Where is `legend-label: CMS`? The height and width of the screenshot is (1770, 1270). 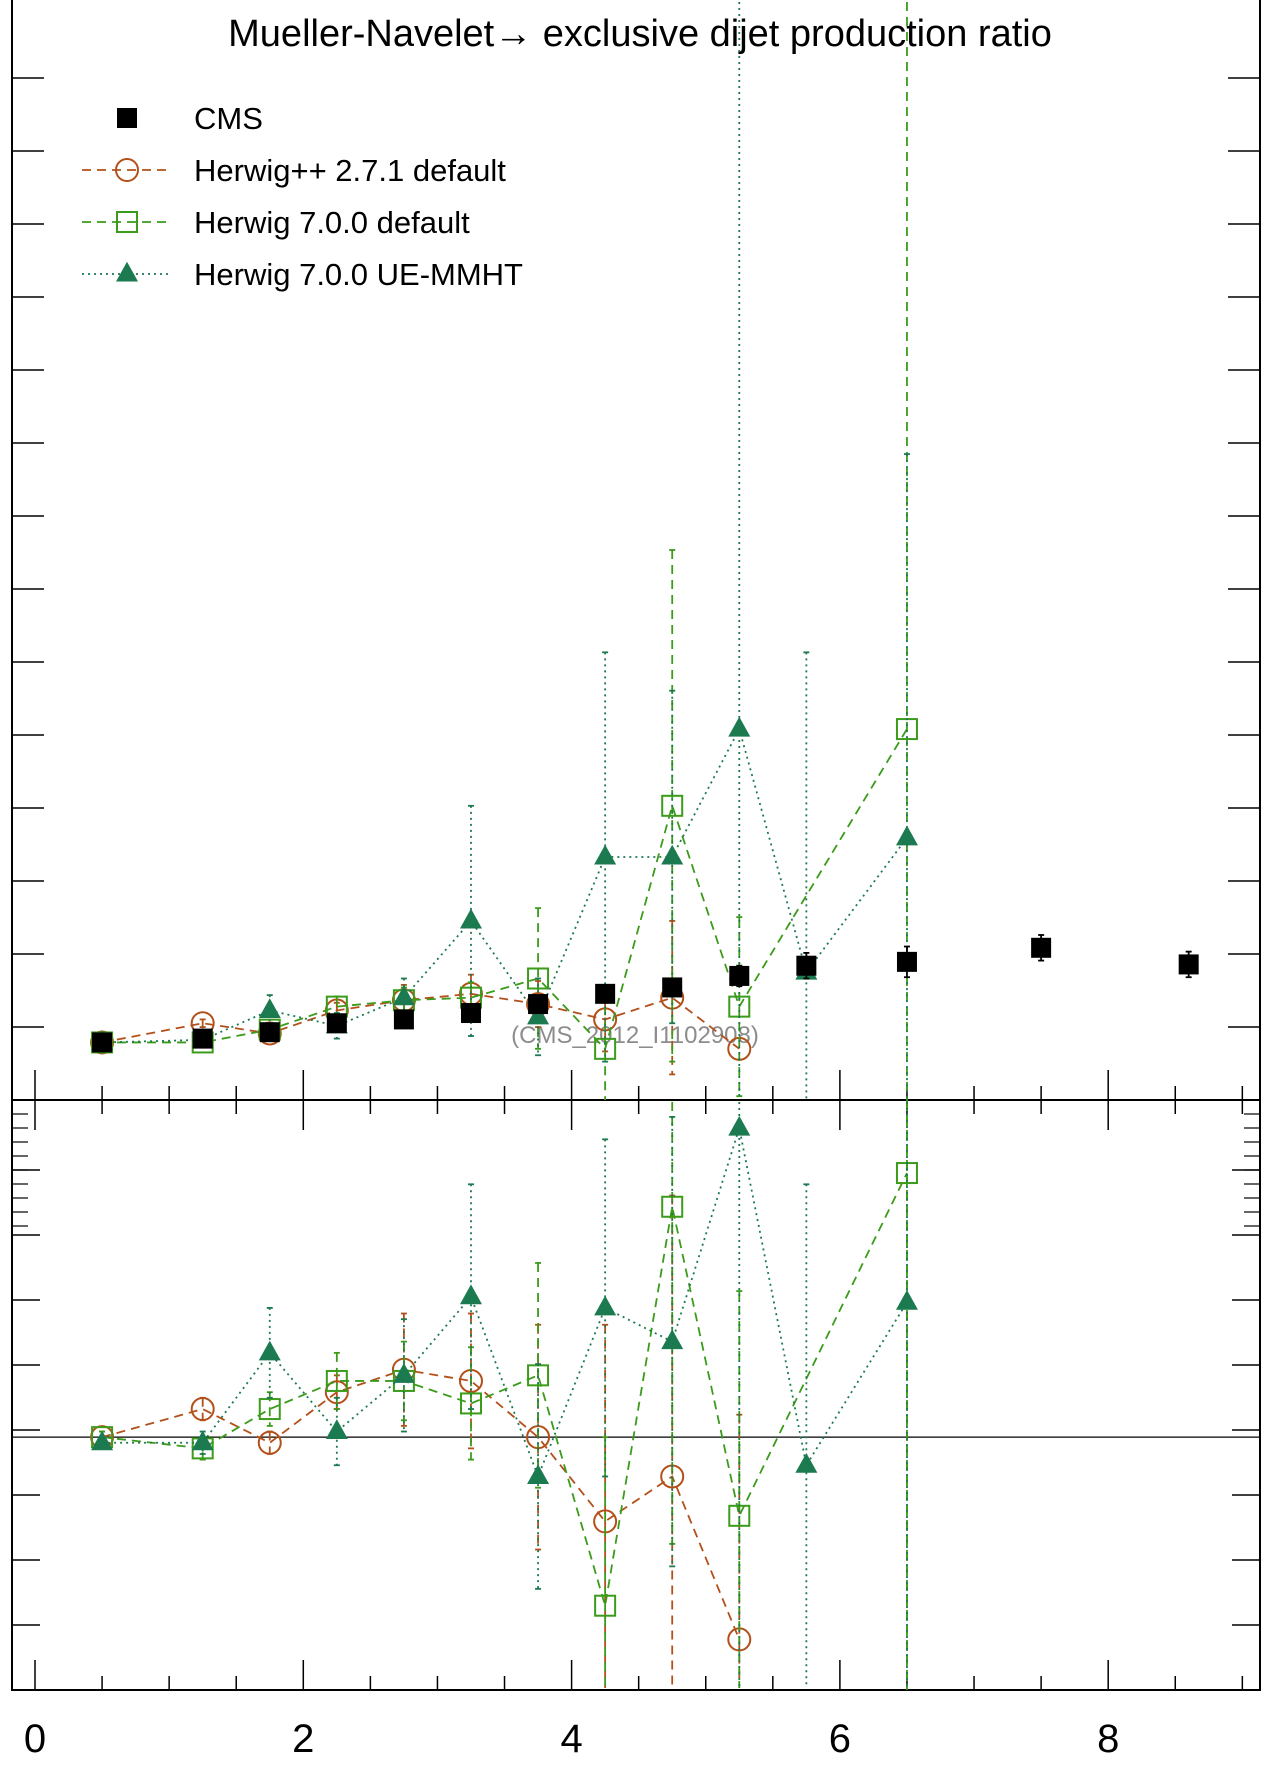
legend-label: CMS is located at coordinates (228, 118).